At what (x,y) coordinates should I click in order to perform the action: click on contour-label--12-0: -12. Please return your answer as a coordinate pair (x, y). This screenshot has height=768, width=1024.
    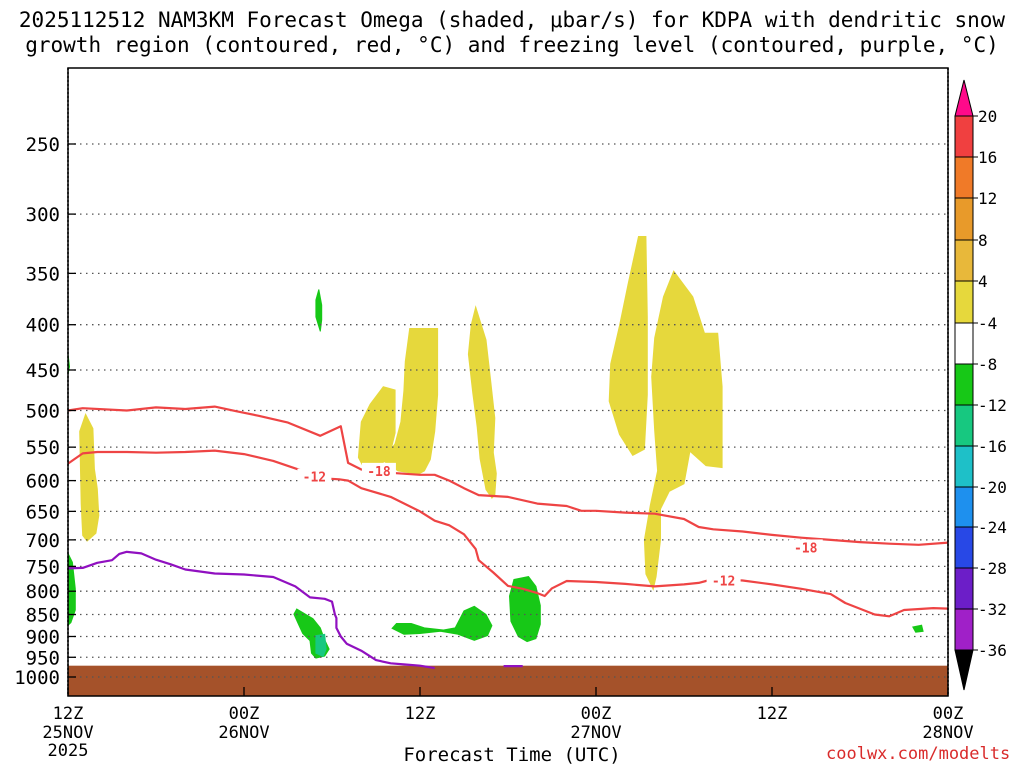
    Looking at the image, I should click on (314, 478).